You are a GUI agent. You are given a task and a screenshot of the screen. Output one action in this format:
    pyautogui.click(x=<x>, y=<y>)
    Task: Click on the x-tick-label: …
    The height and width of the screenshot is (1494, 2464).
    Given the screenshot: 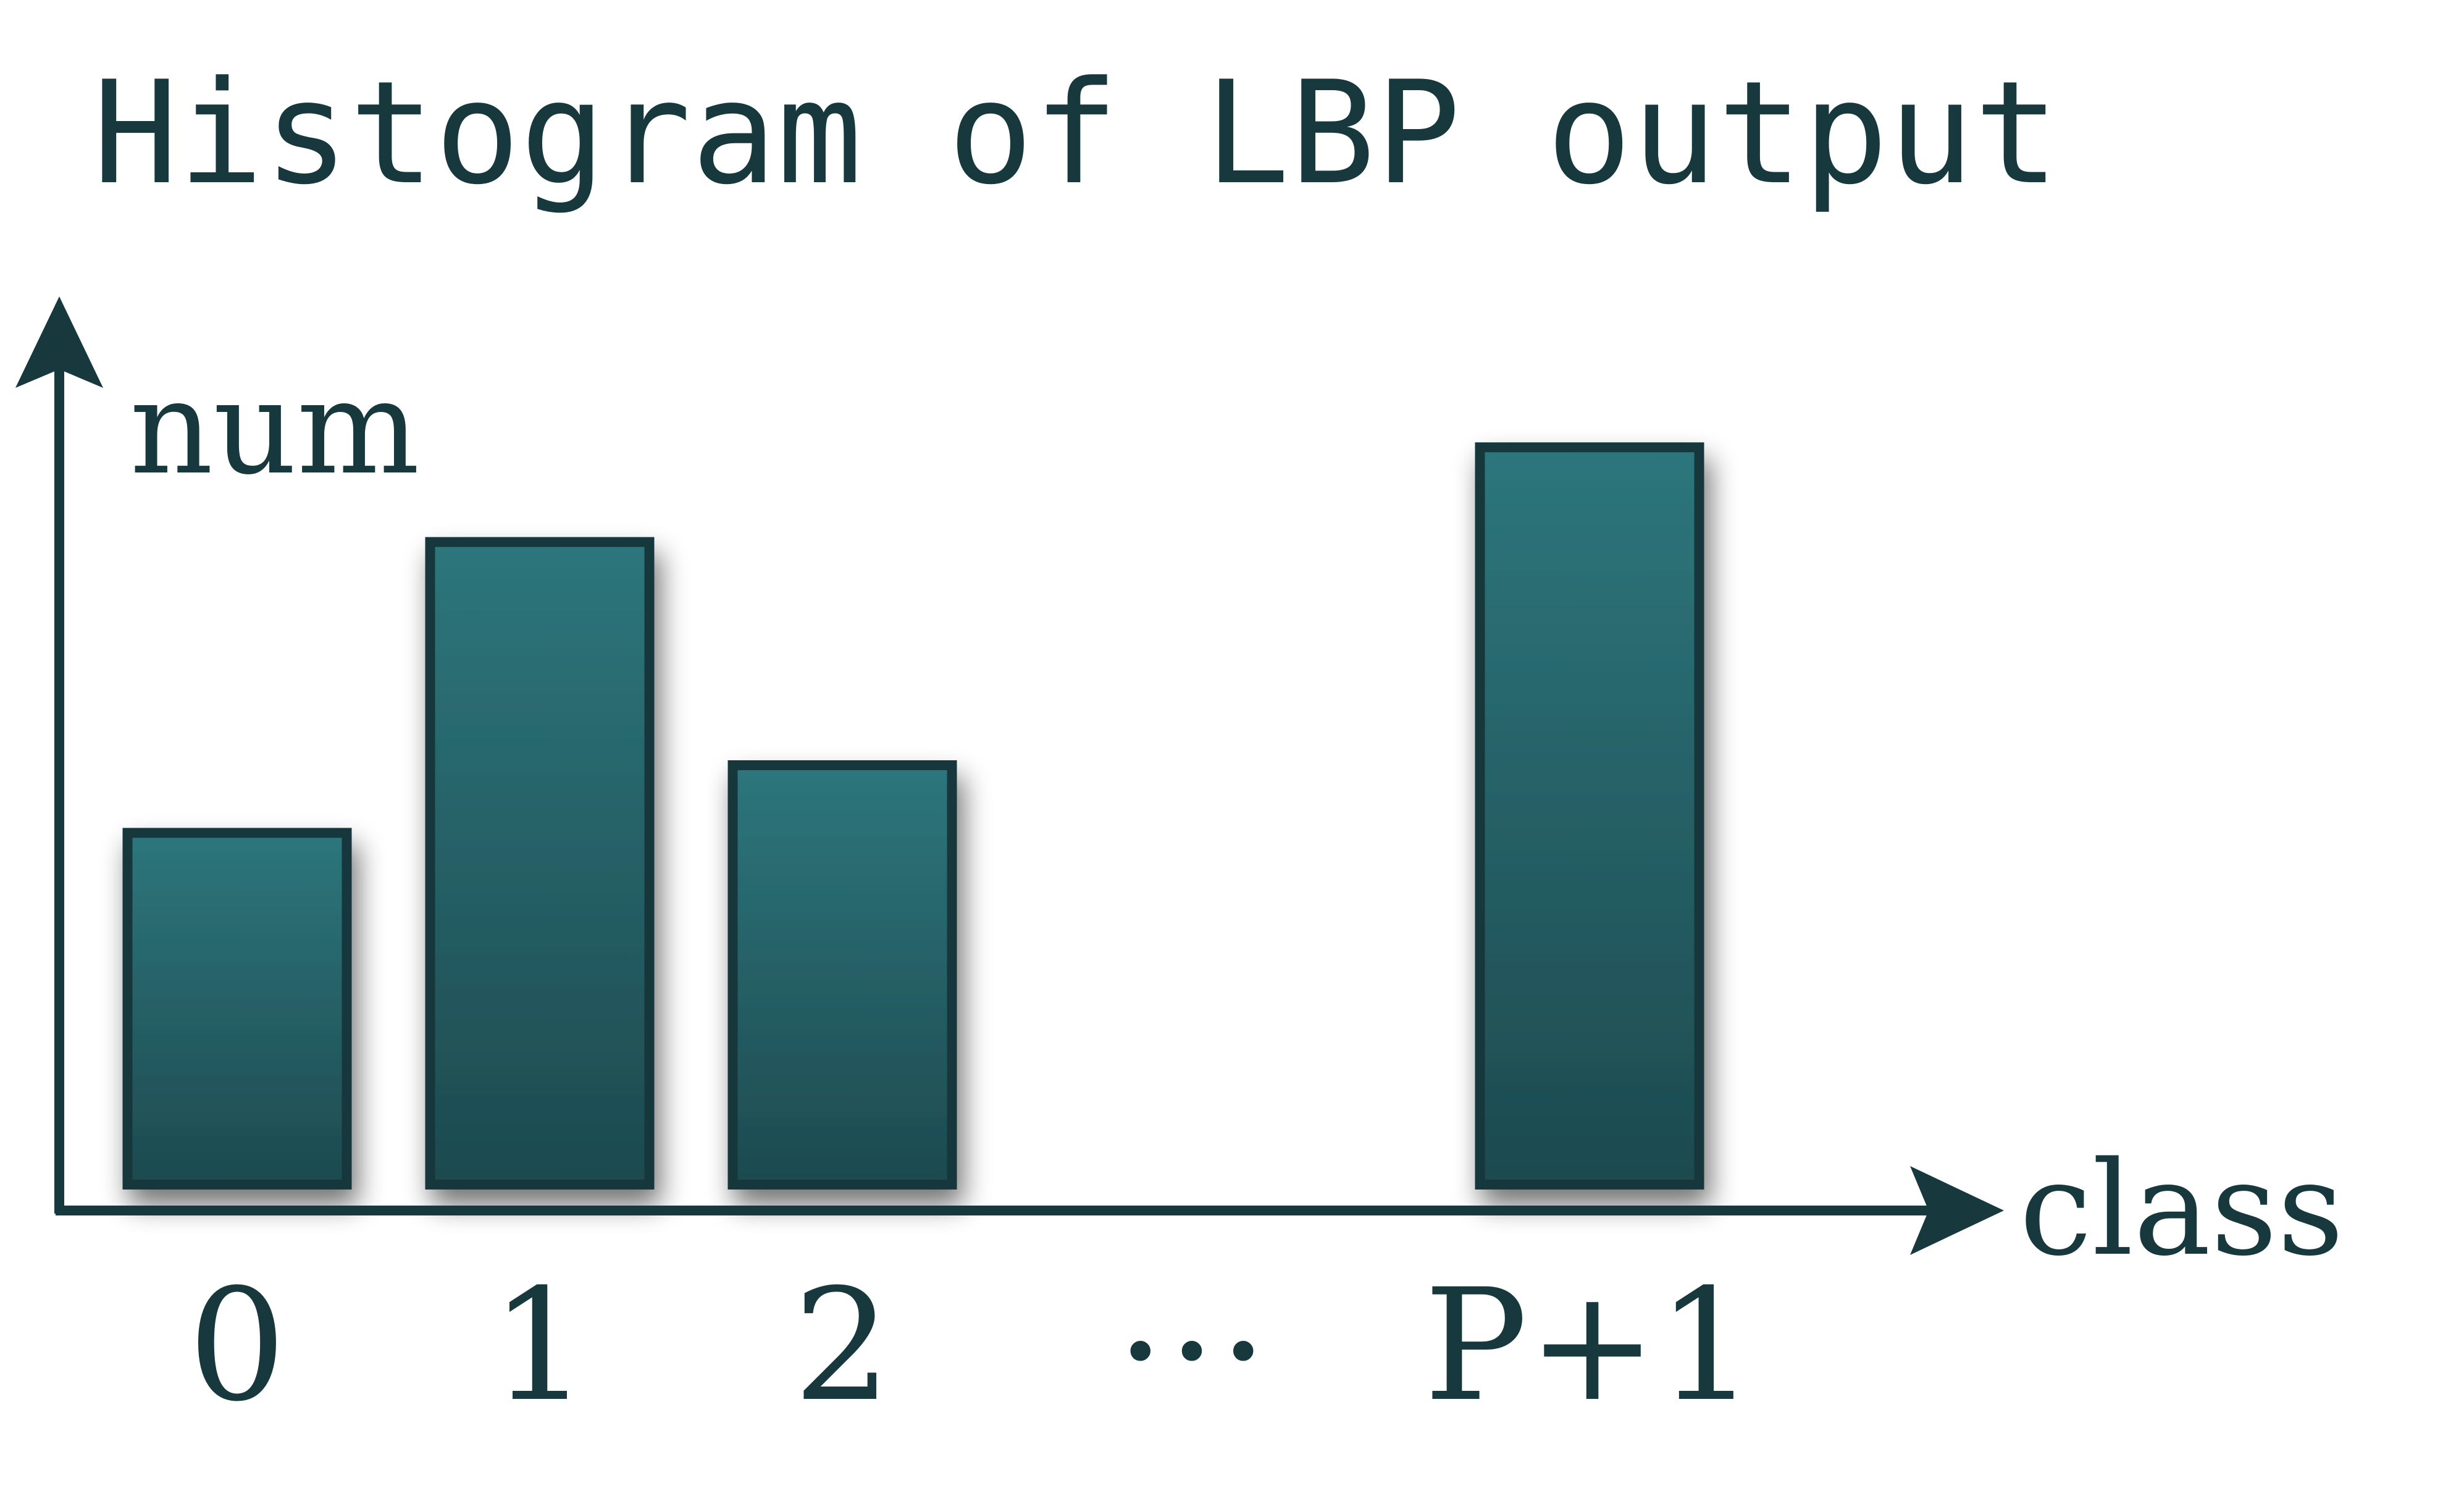 What is the action you would take?
    pyautogui.click(x=1192, y=1305)
    